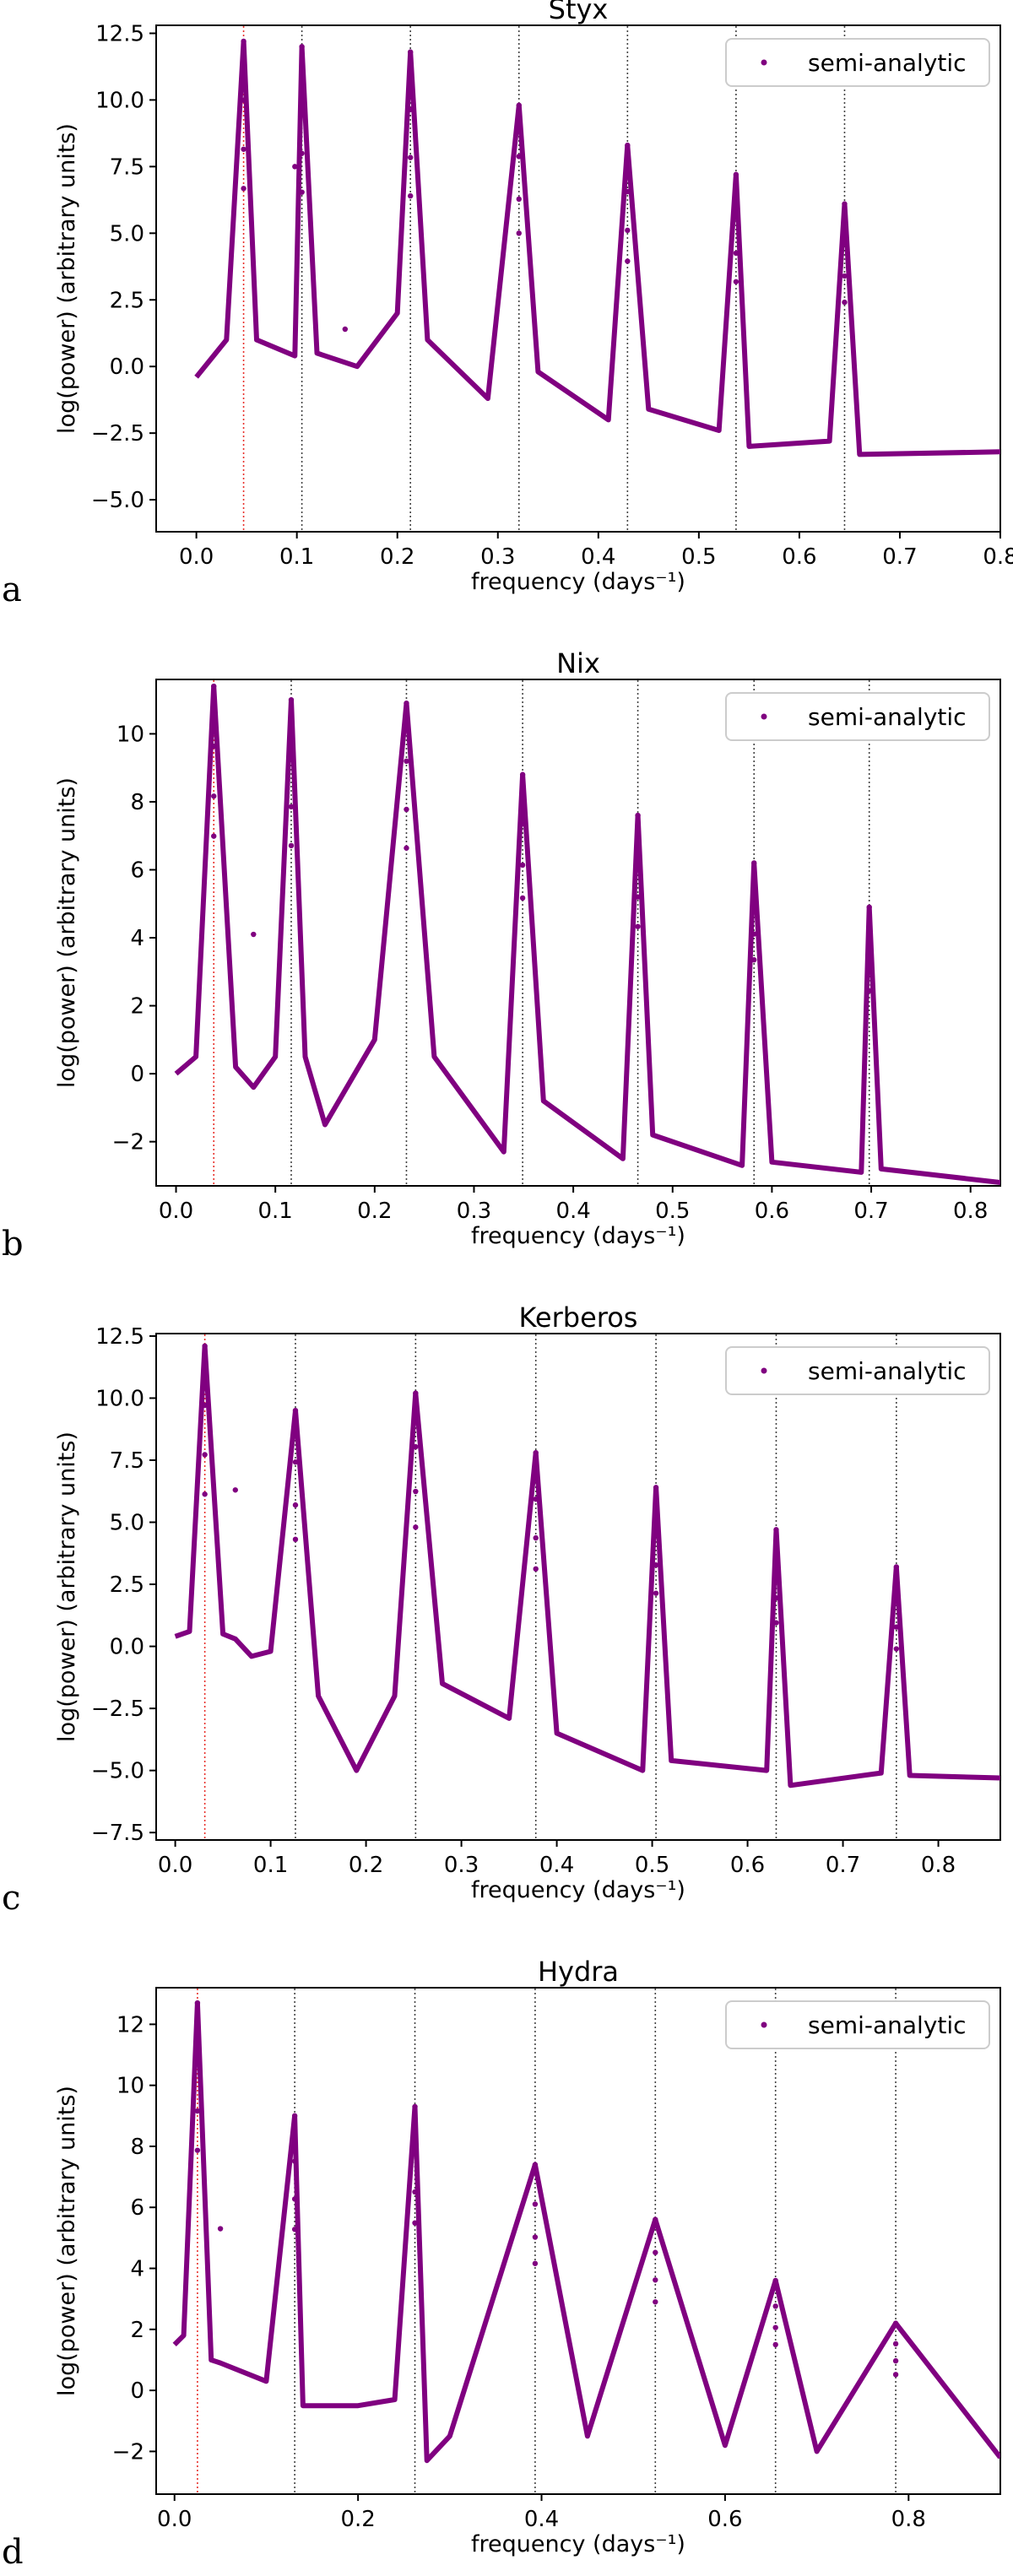 Image resolution: width=1013 pixels, height=2576 pixels. What do you see at coordinates (586, 2232) in the screenshot?
I see `series-line` at bounding box center [586, 2232].